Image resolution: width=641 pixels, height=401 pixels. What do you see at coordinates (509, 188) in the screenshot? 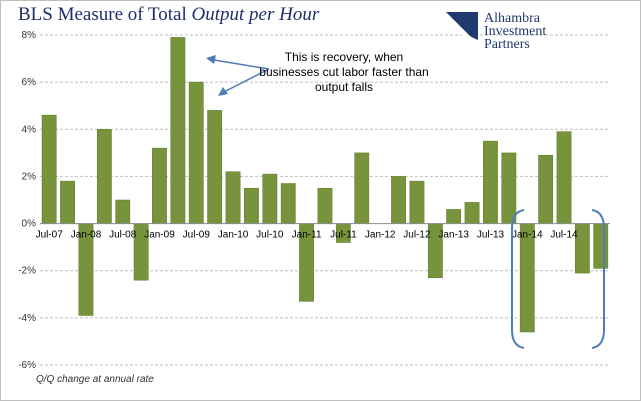
I see `bar-q4-2013` at bounding box center [509, 188].